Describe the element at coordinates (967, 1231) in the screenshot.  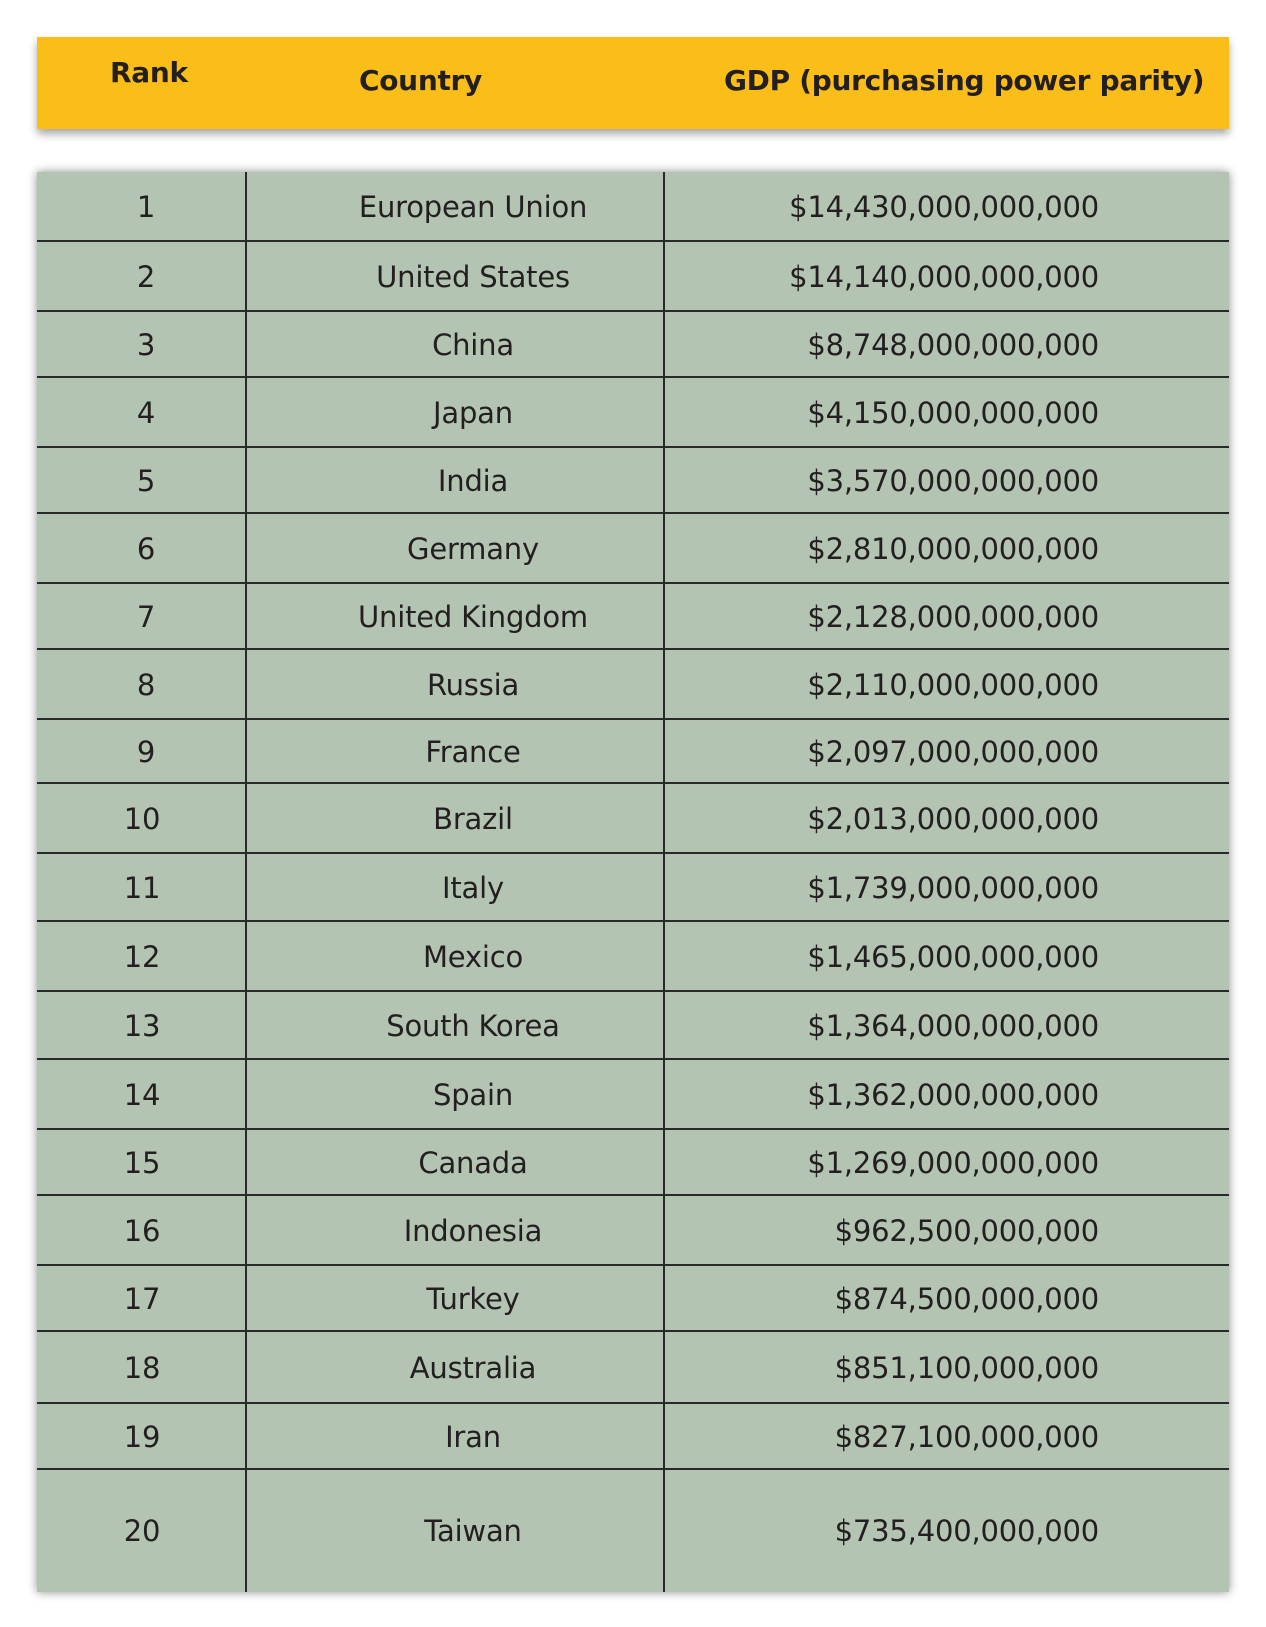
I see `gdp-cell: $962,500,000,000` at that location.